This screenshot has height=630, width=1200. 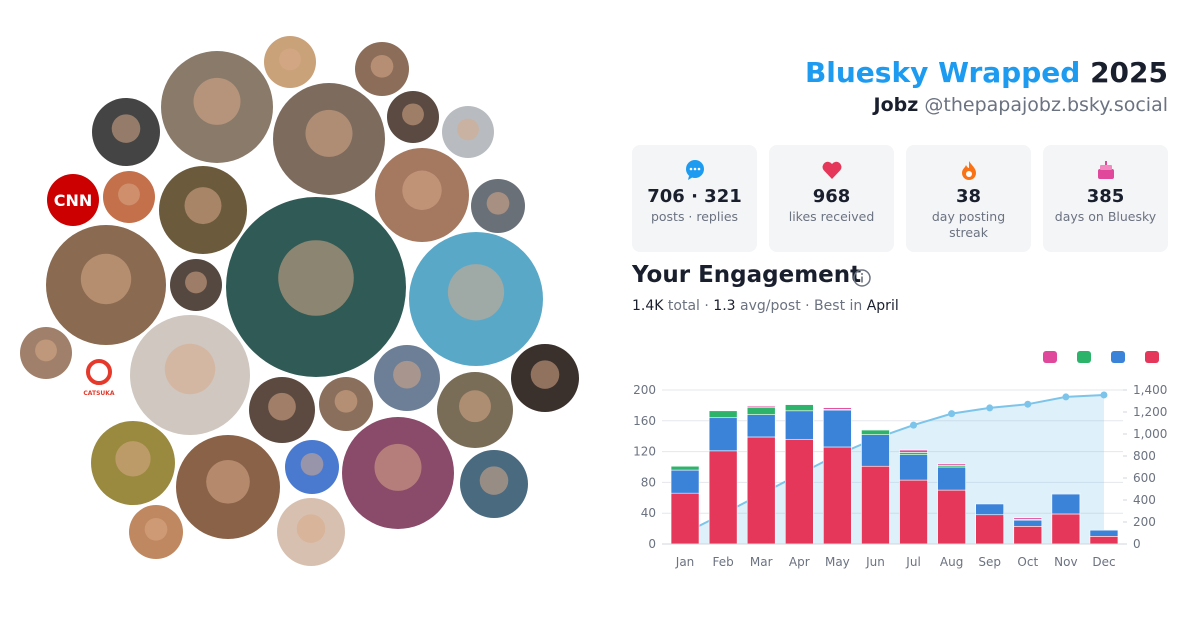 I want to click on x-tick-label: Apr, so click(x=799, y=562).